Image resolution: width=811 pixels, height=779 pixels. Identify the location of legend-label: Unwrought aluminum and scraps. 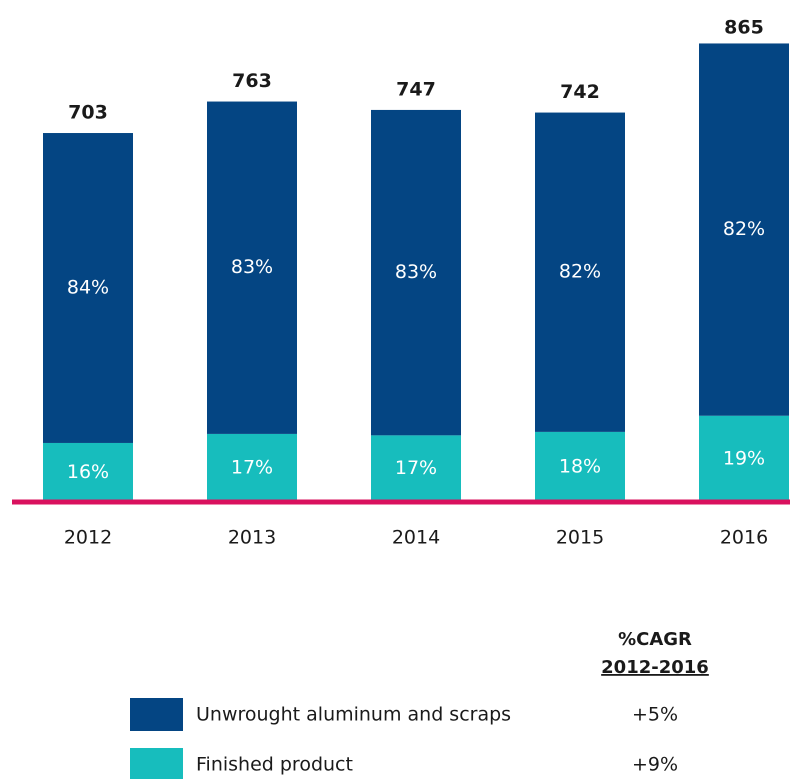
(353, 715).